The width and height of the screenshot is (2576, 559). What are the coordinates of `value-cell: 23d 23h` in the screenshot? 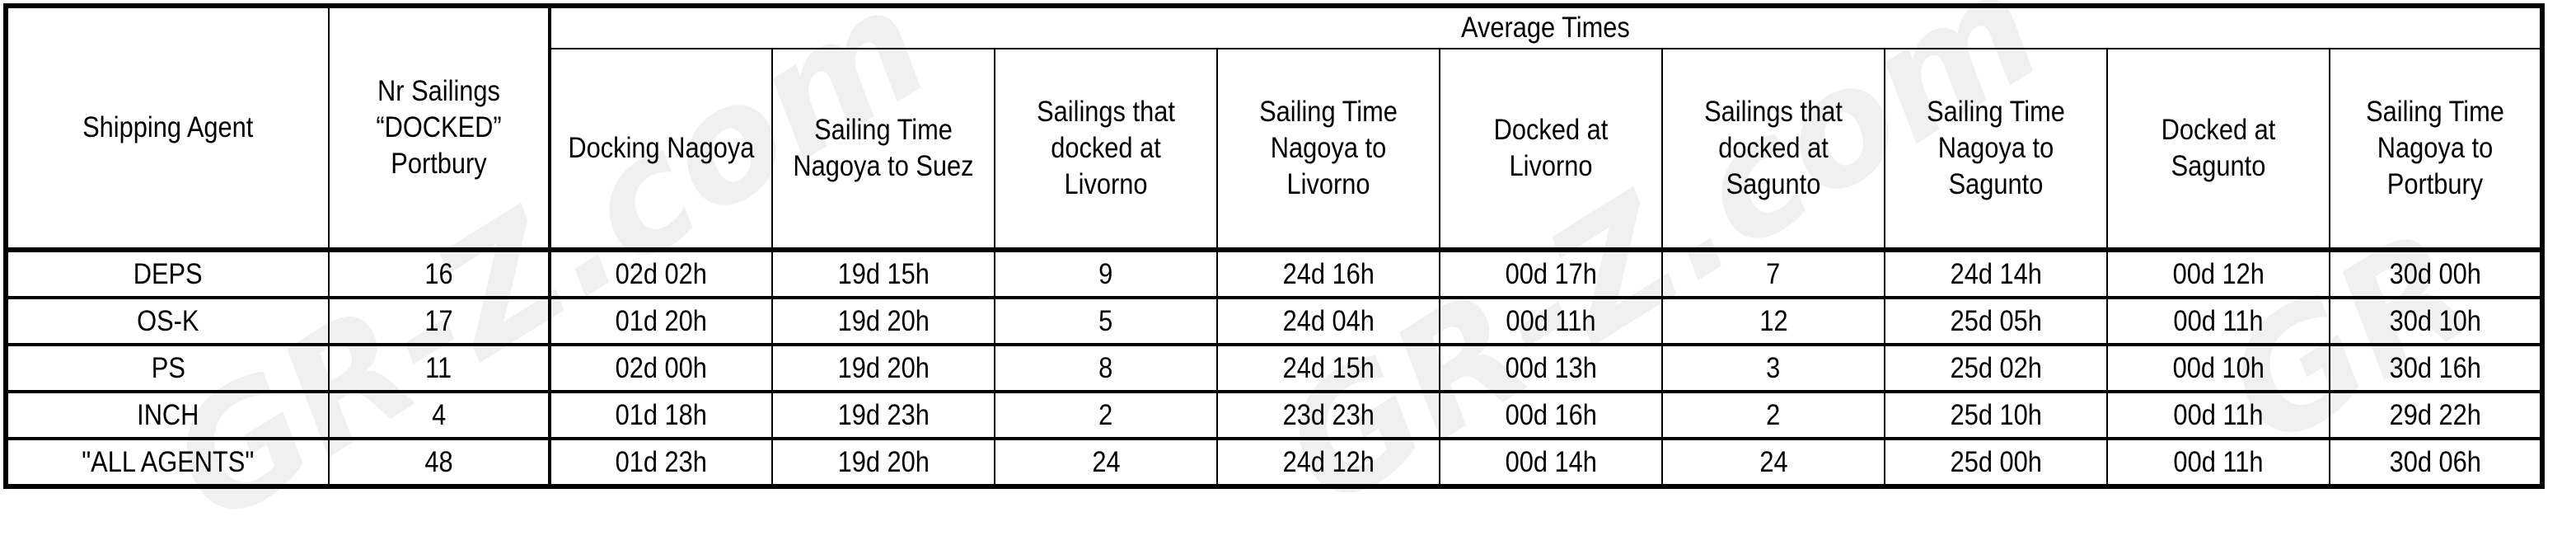 It's located at (1328, 414).